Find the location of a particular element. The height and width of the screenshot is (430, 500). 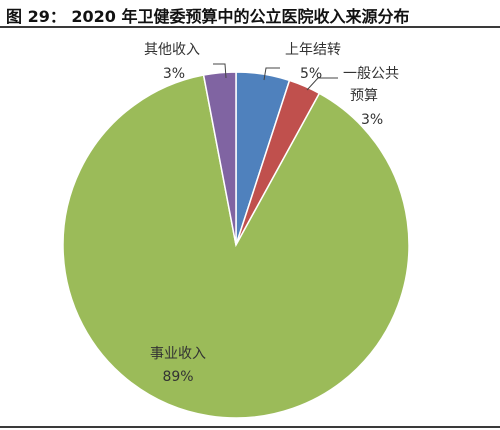

slice-name-label-2: 一般公共 is located at coordinates (371, 74).